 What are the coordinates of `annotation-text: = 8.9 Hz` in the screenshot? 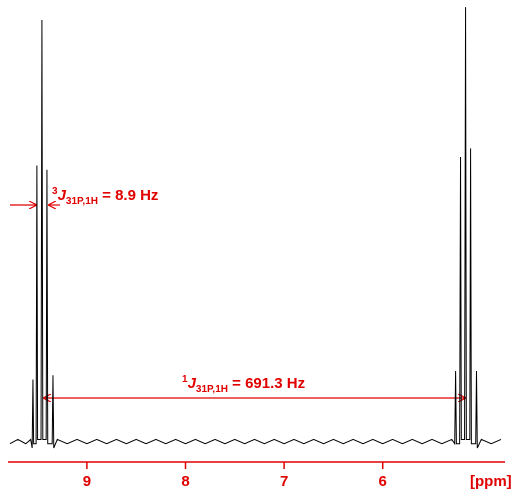 It's located at (128, 195).